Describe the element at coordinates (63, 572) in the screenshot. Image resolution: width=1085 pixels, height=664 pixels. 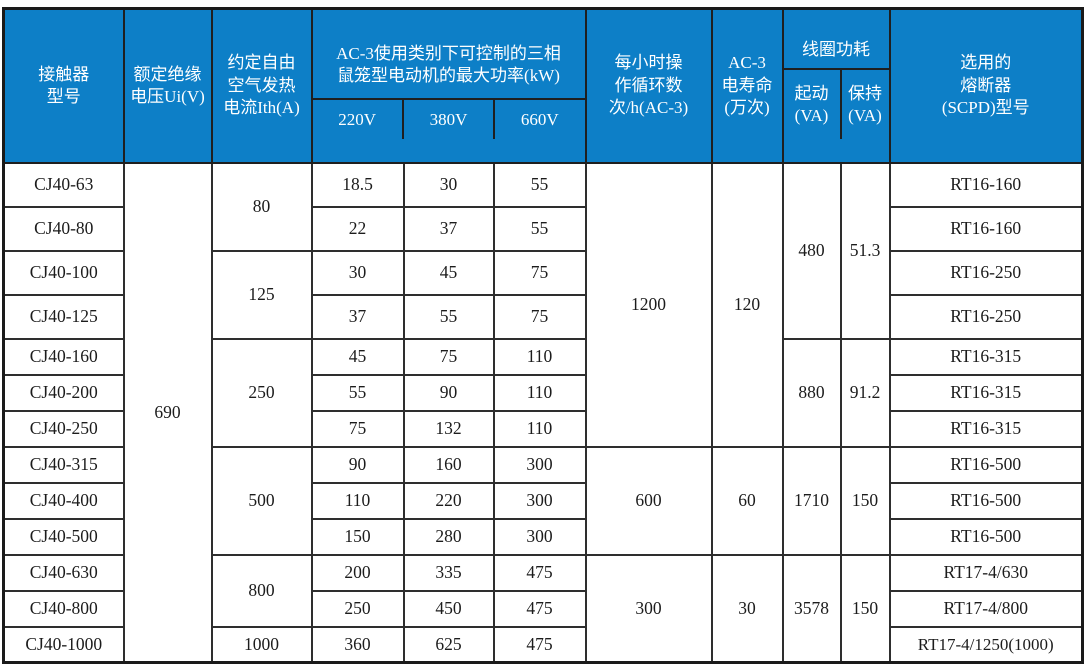
I see `cell-model: CJ40-630` at that location.